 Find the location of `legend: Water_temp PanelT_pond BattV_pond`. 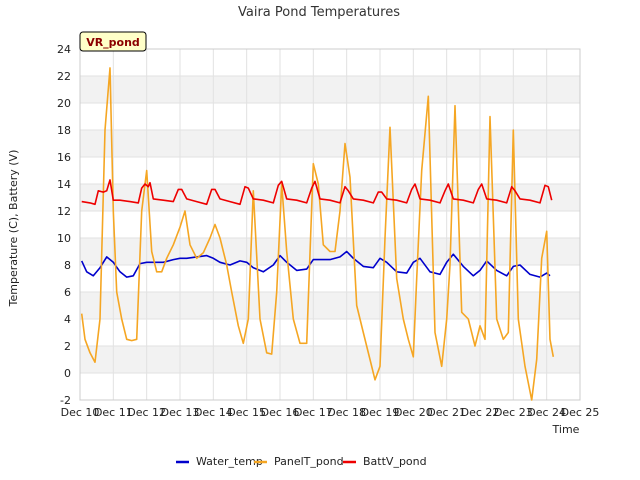

legend: Water_temp PanelT_pond BattV_pond is located at coordinates (301, 461).